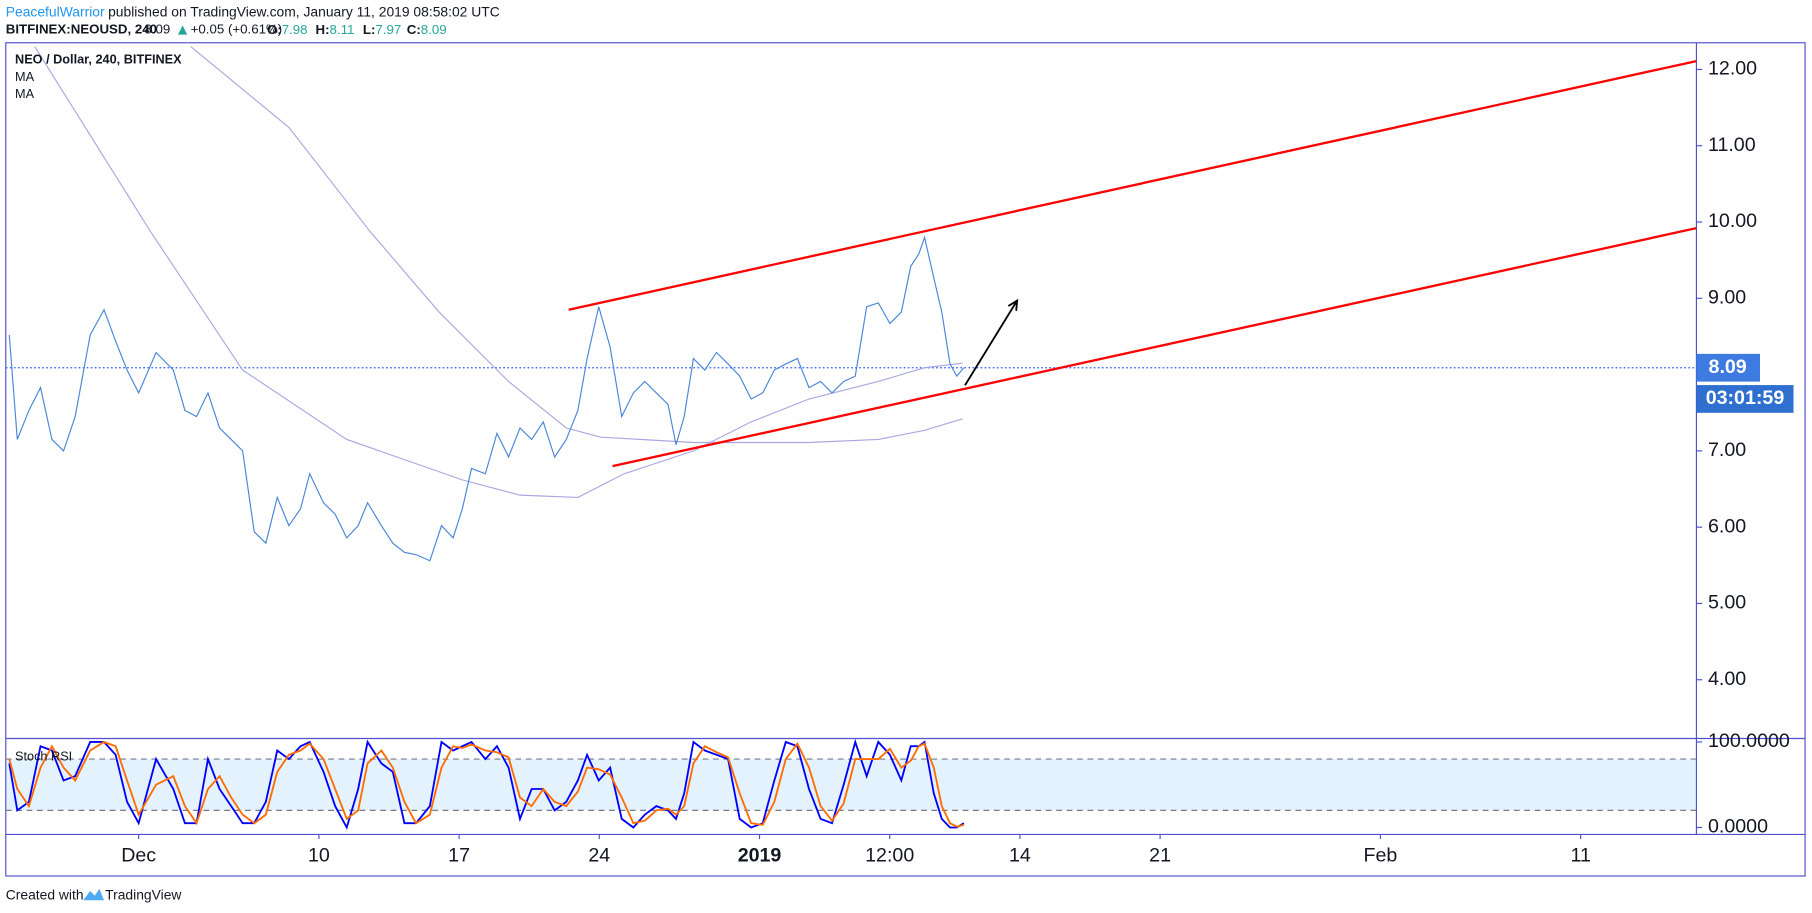 The width and height of the screenshot is (1812, 913). What do you see at coordinates (388, 29) in the screenshot?
I see `ohlc-value: 7.97` at bounding box center [388, 29].